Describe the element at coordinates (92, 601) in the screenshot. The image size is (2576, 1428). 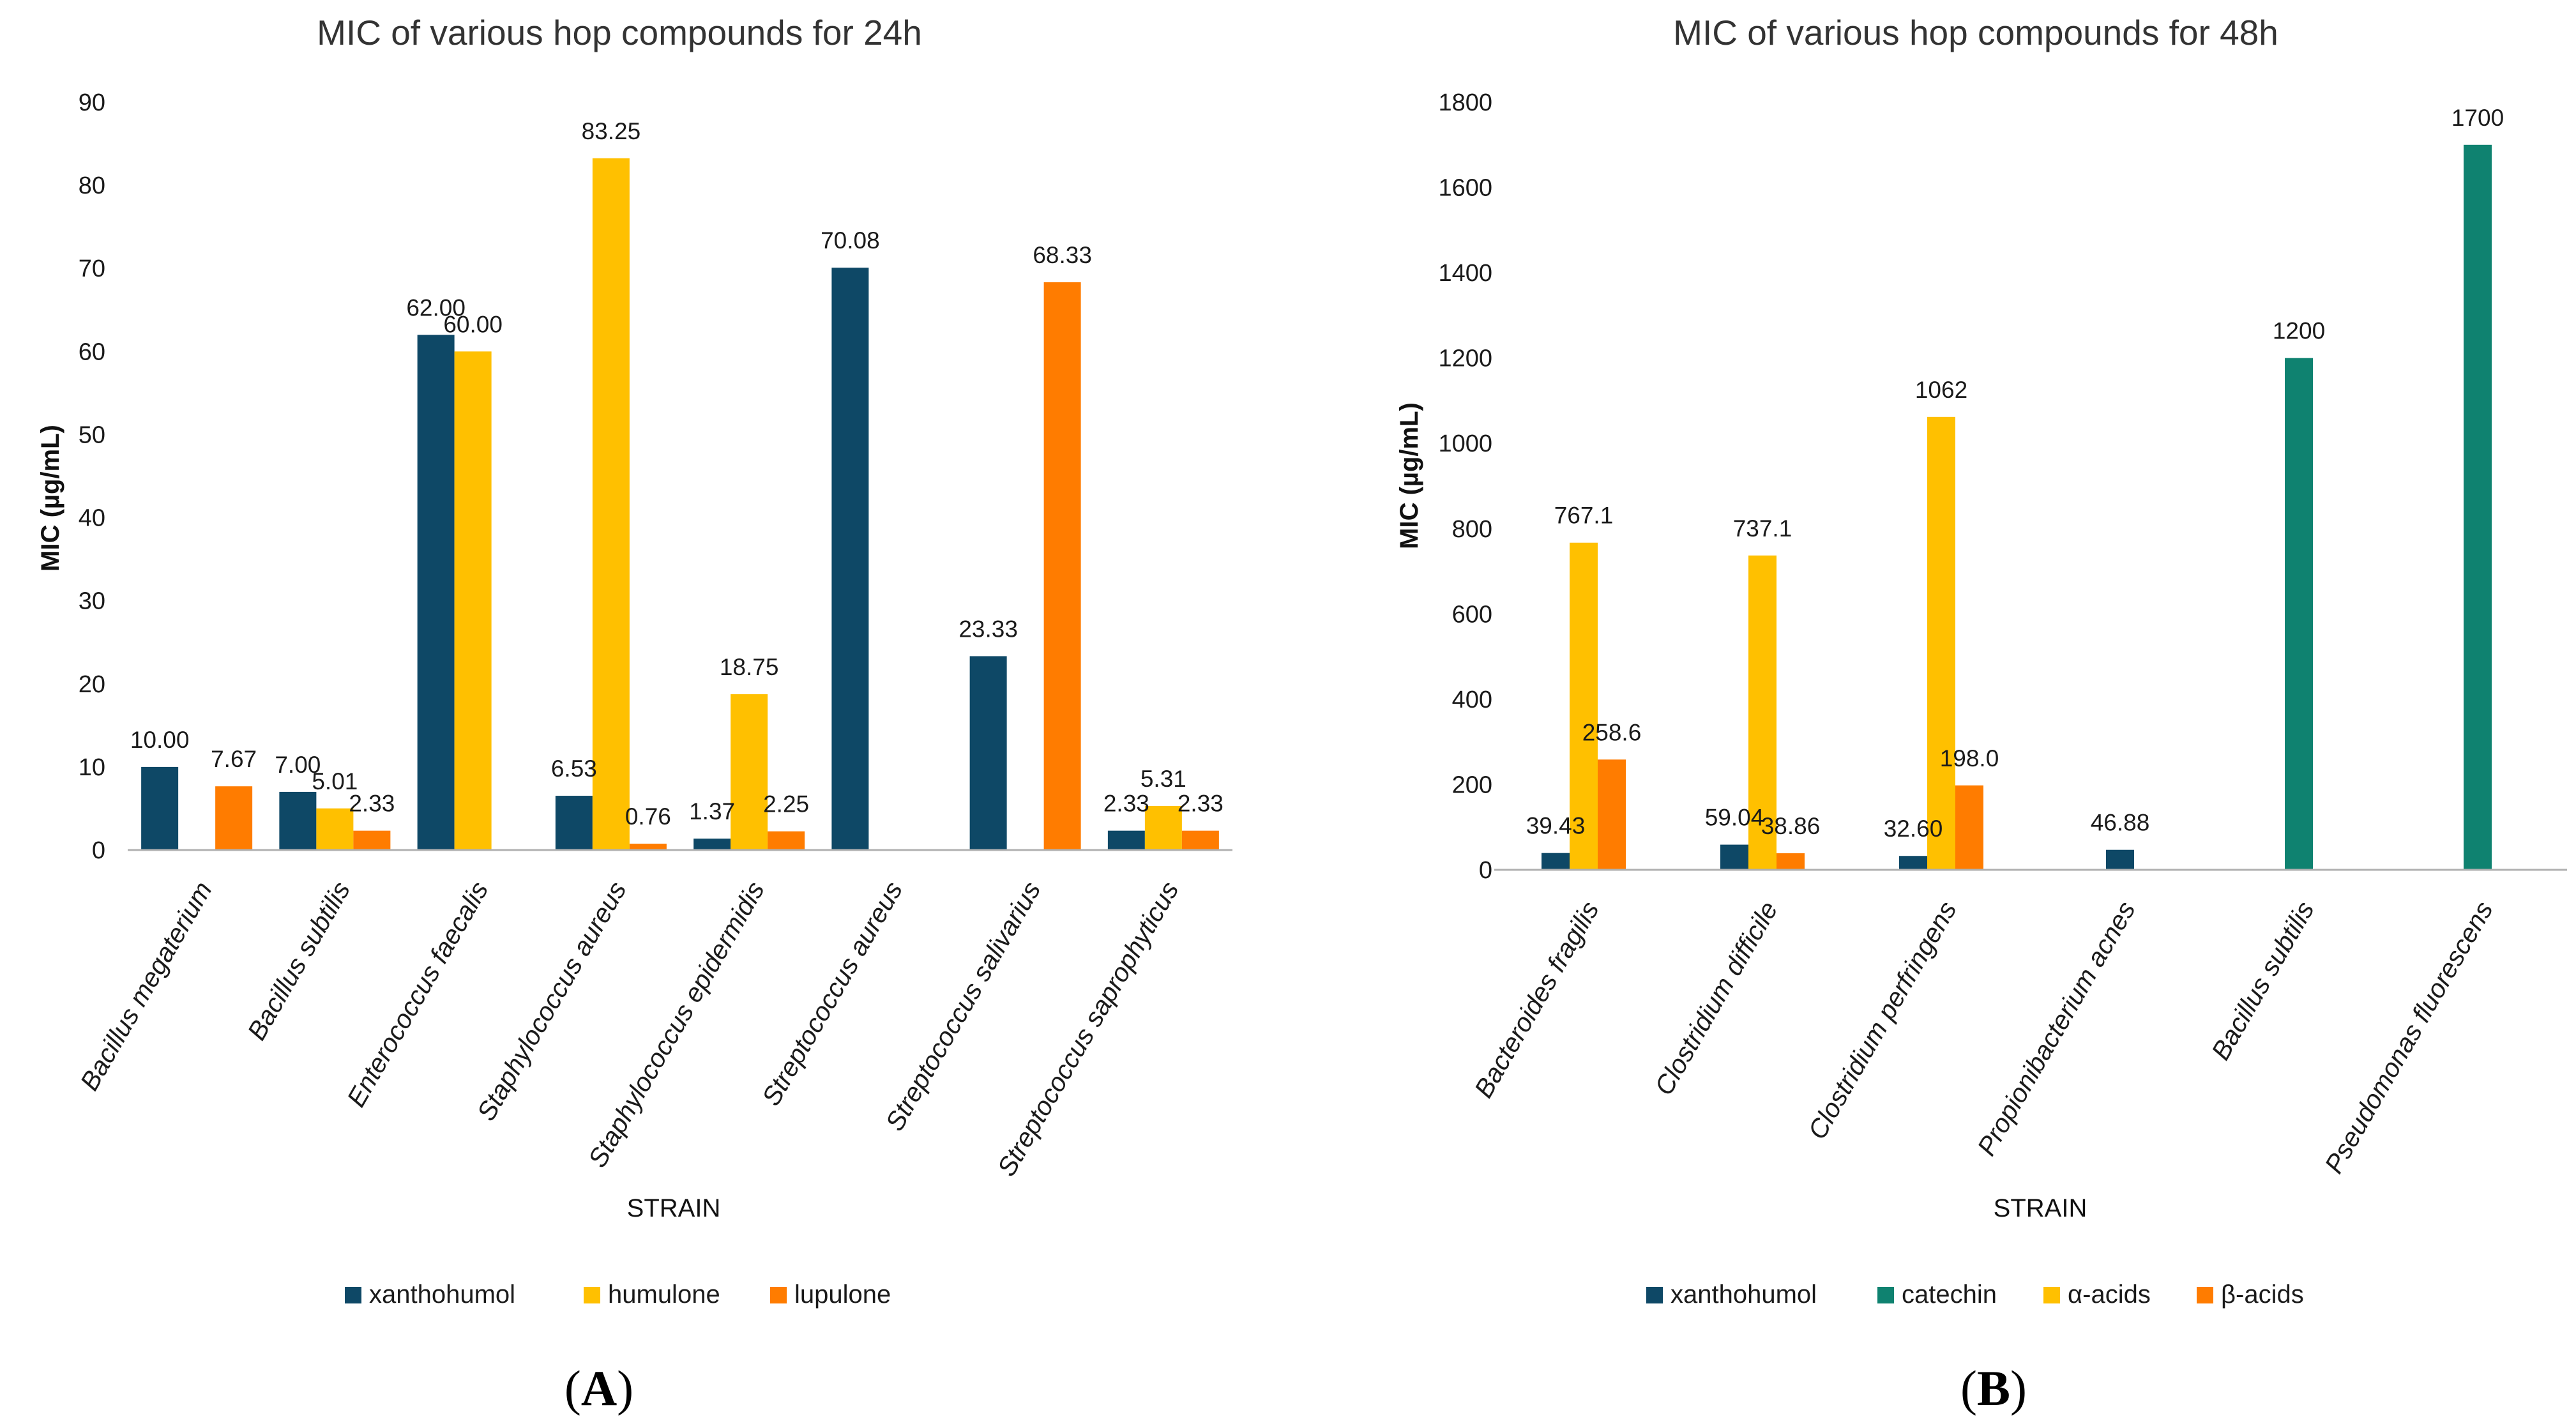
I see `chart-a-y-tick: 30` at that location.